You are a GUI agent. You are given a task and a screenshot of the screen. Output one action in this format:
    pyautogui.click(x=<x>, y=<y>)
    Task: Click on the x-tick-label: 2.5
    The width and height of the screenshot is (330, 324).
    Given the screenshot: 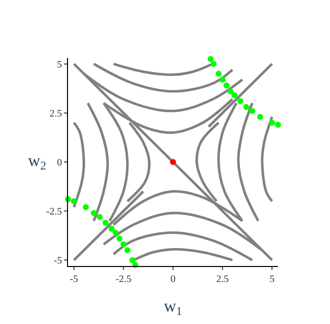 What is the action you would take?
    pyautogui.click(x=222, y=279)
    